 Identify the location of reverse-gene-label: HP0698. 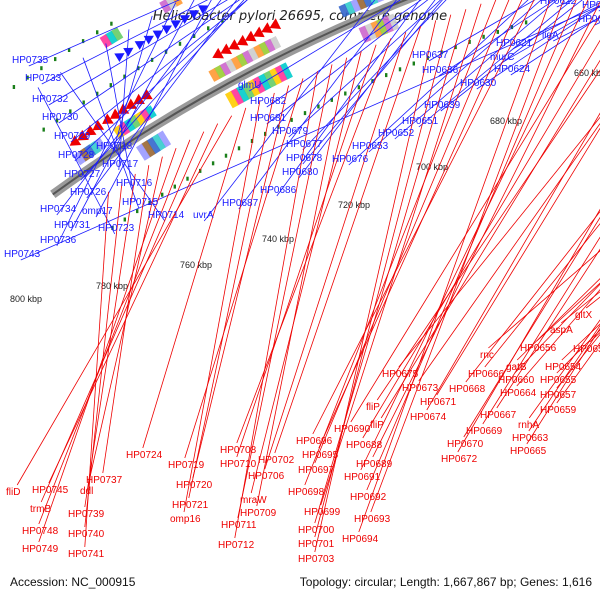
(306, 492).